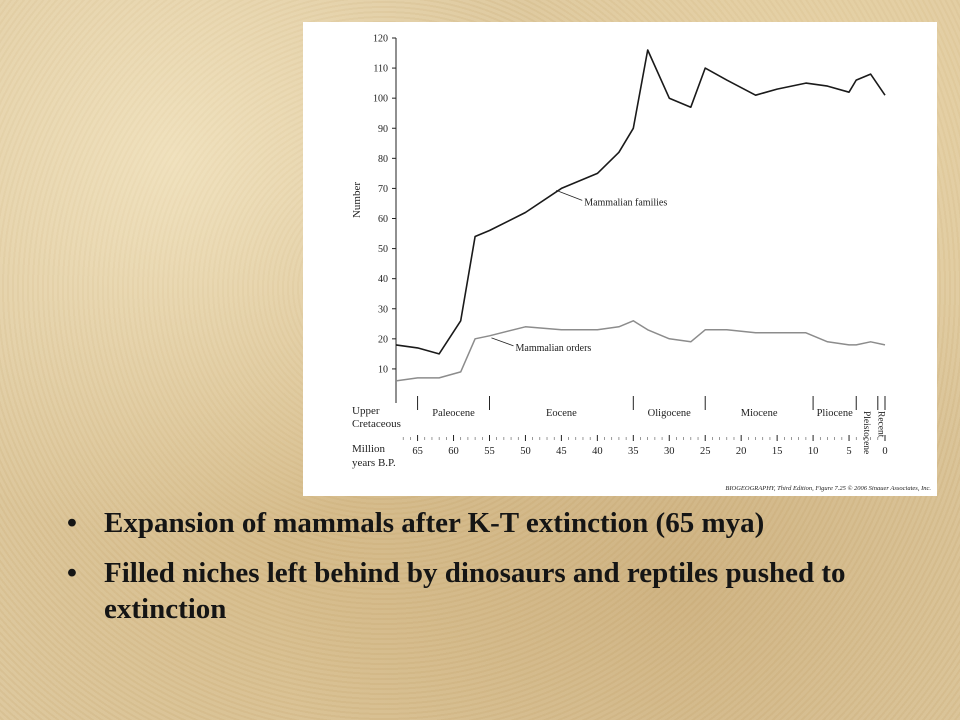 The width and height of the screenshot is (960, 720). Describe the element at coordinates (741, 451) in the screenshot. I see `x-tick-label-20: 20` at that location.